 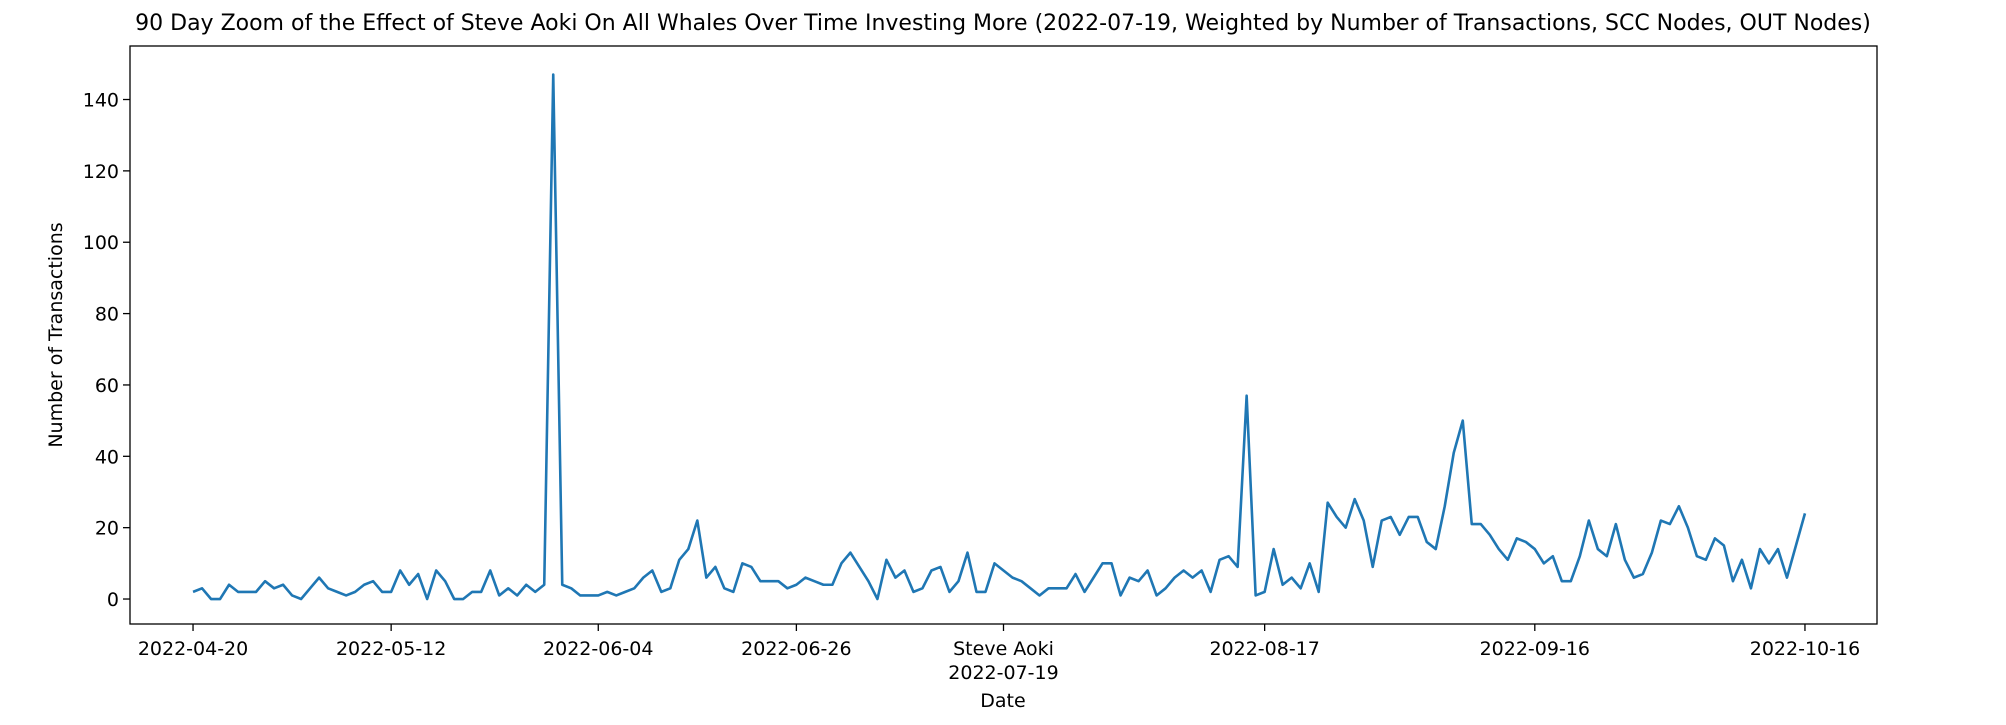 What do you see at coordinates (796, 649) in the screenshot?
I see `x-tick-label: 2022-06-26` at bounding box center [796, 649].